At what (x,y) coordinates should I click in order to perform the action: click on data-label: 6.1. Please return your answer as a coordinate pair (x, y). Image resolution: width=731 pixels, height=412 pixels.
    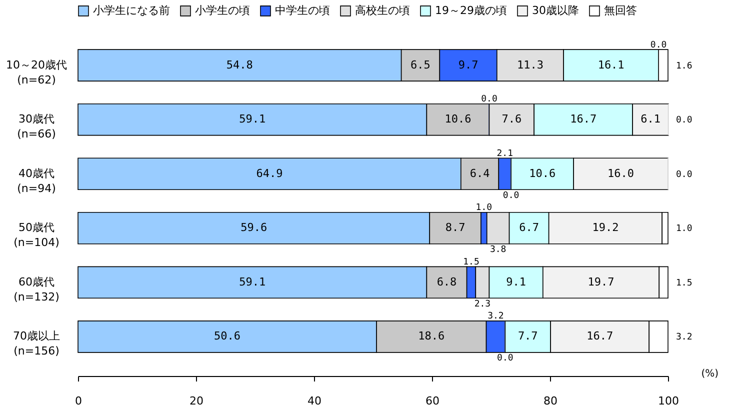
    Looking at the image, I should click on (650, 119).